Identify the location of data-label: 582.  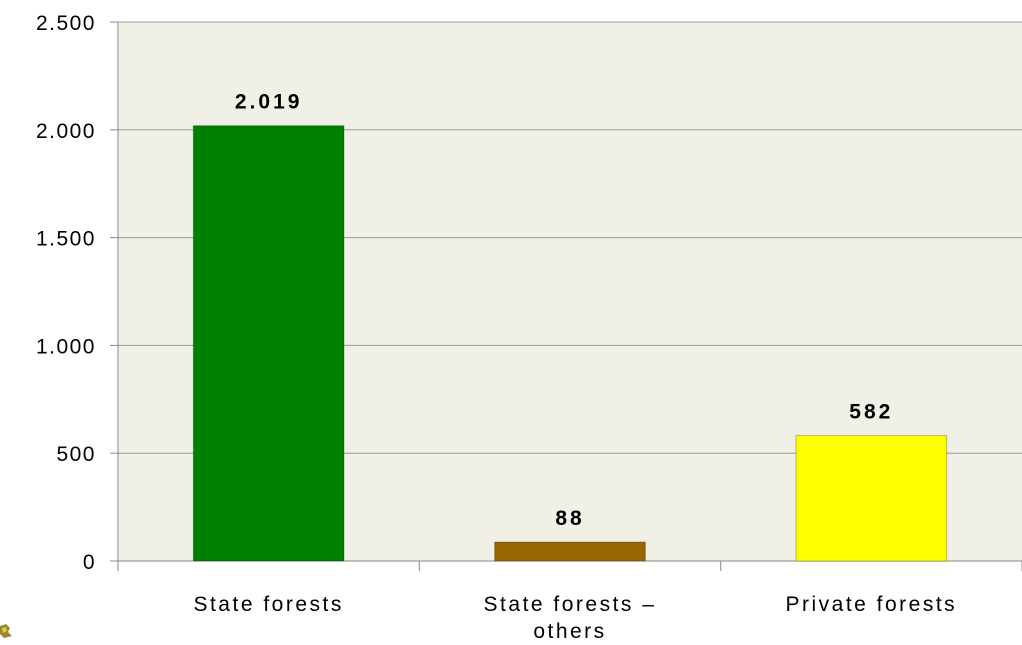
(871, 412).